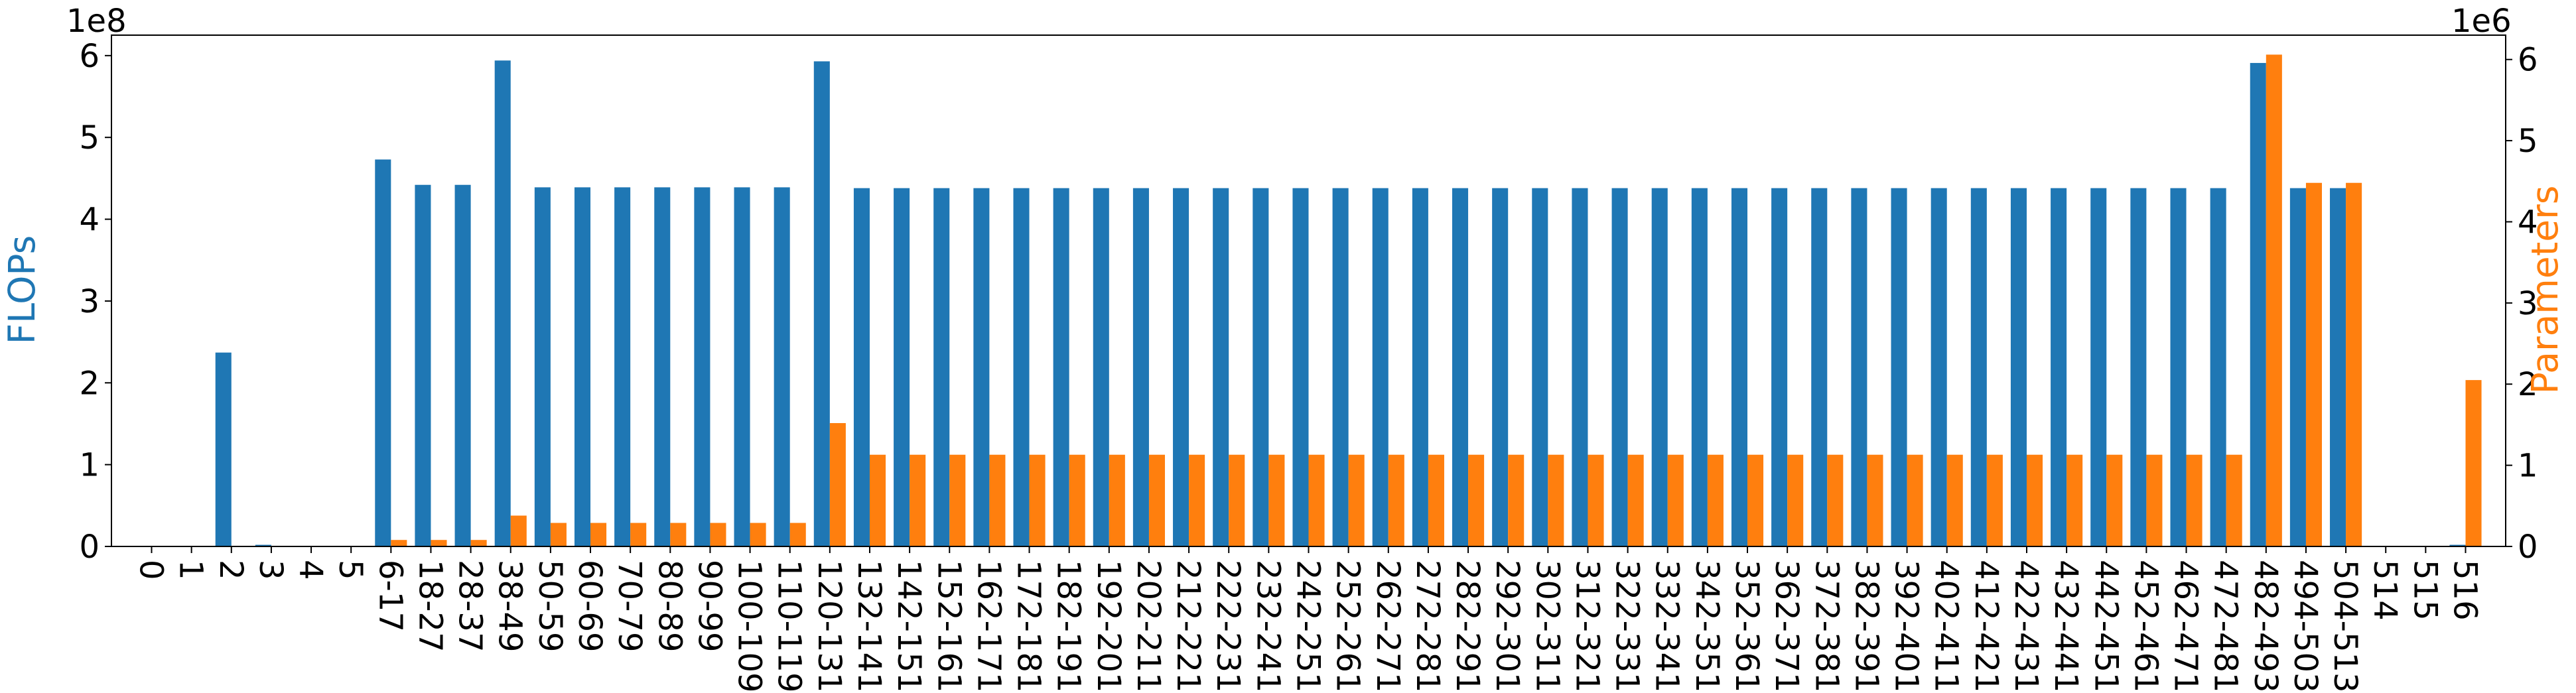 This screenshot has width=2576, height=693. Describe the element at coordinates (589, 606) in the screenshot. I see `x-tick-label: 60-69` at that location.